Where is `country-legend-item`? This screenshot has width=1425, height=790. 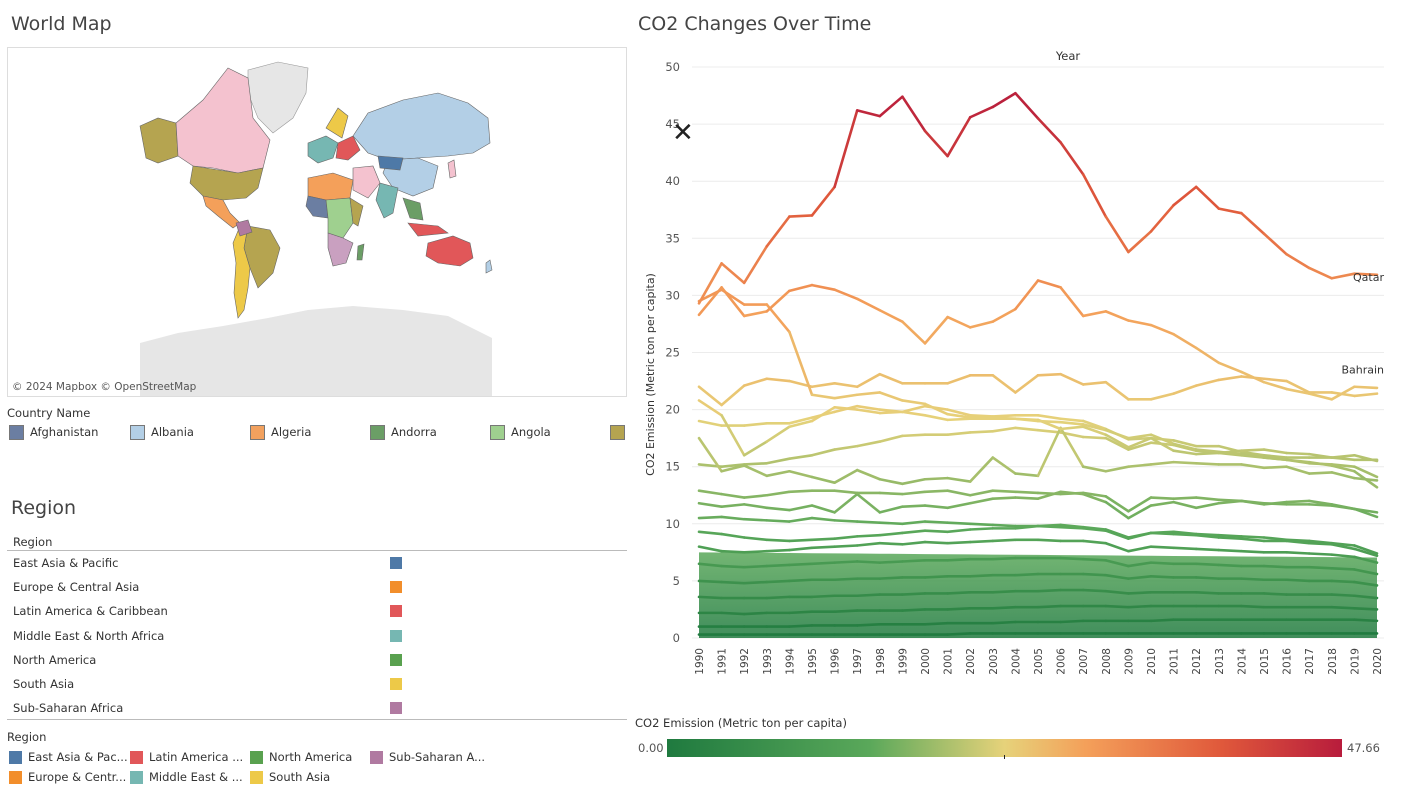 country-legend-item is located at coordinates (620, 432).